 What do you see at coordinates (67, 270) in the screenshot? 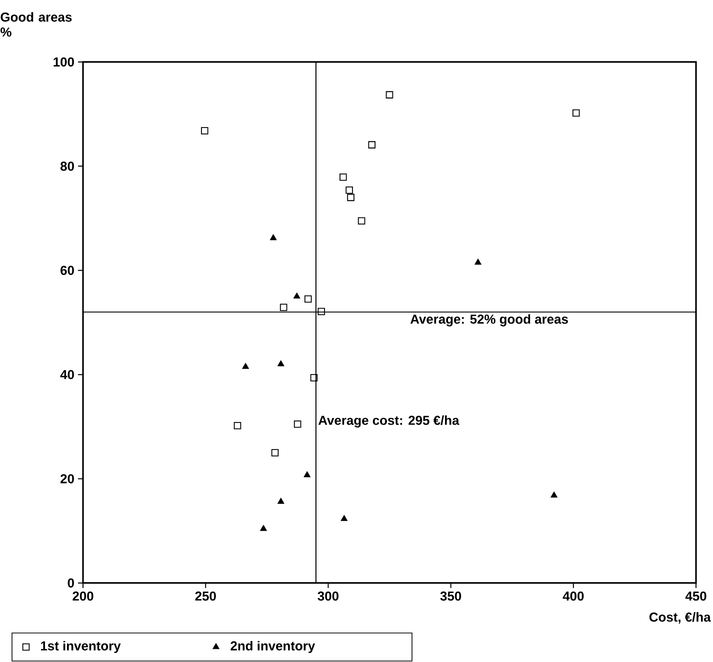
I see `y-tick-label: 60` at bounding box center [67, 270].